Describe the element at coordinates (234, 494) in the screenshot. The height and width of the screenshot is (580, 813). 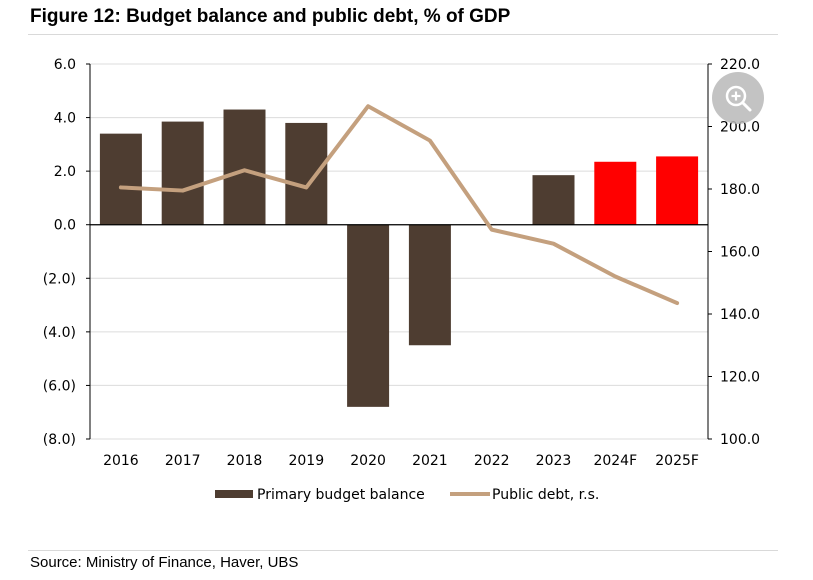
I see `legend-swatch-primary-budget-balance` at that location.